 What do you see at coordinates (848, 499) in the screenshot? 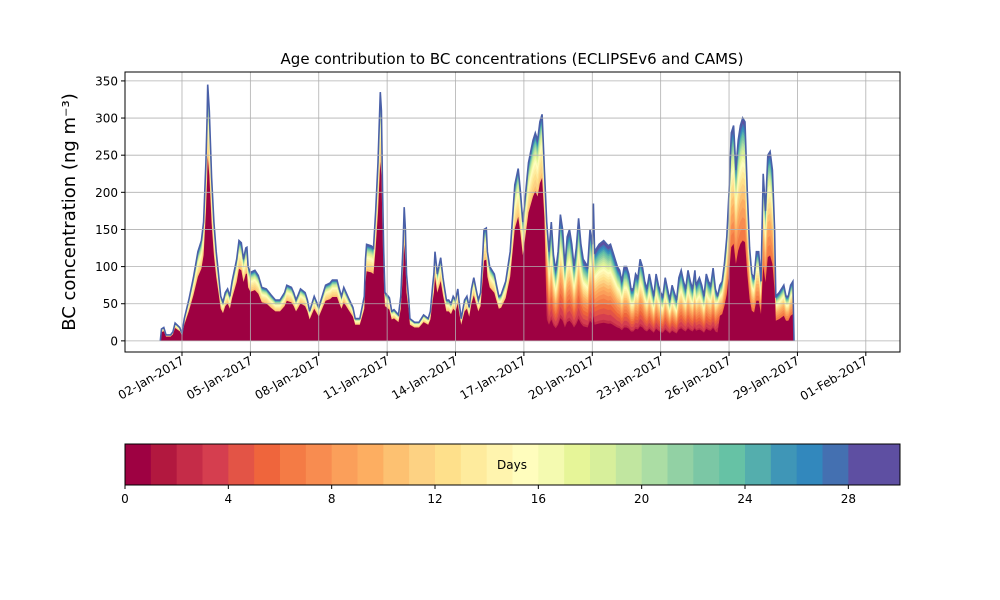
I see `colorbar-tick-label: 28` at bounding box center [848, 499].